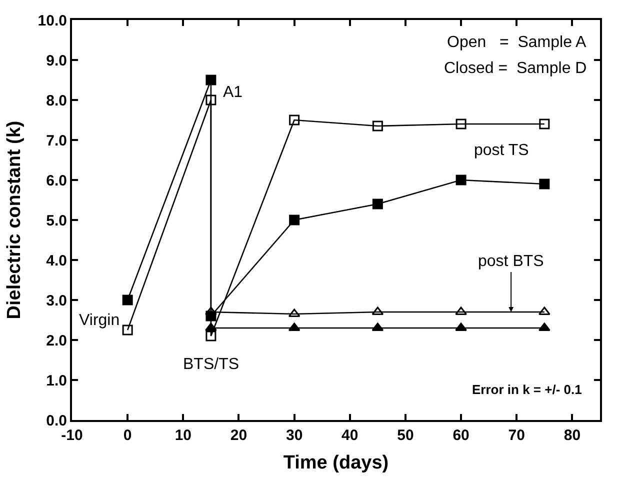 The height and width of the screenshot is (481, 618). Describe the element at coordinates (183, 435) in the screenshot. I see `x-tick-label: 10` at that location.